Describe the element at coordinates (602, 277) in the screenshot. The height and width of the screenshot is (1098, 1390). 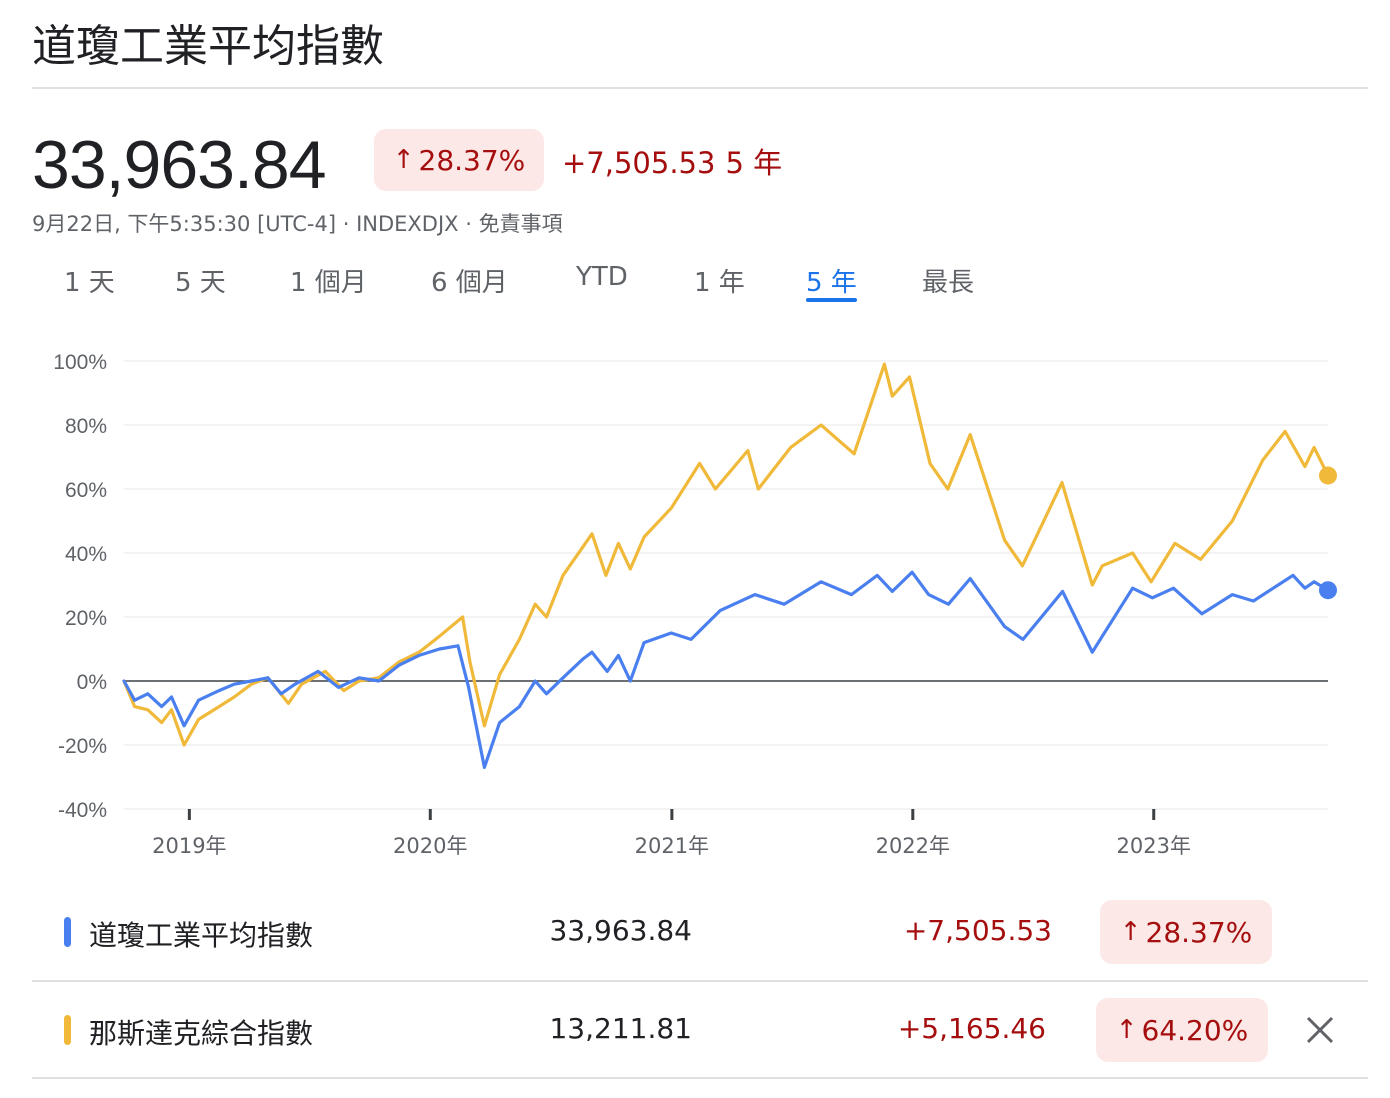
I see `tab-ytd: YTD` at that location.